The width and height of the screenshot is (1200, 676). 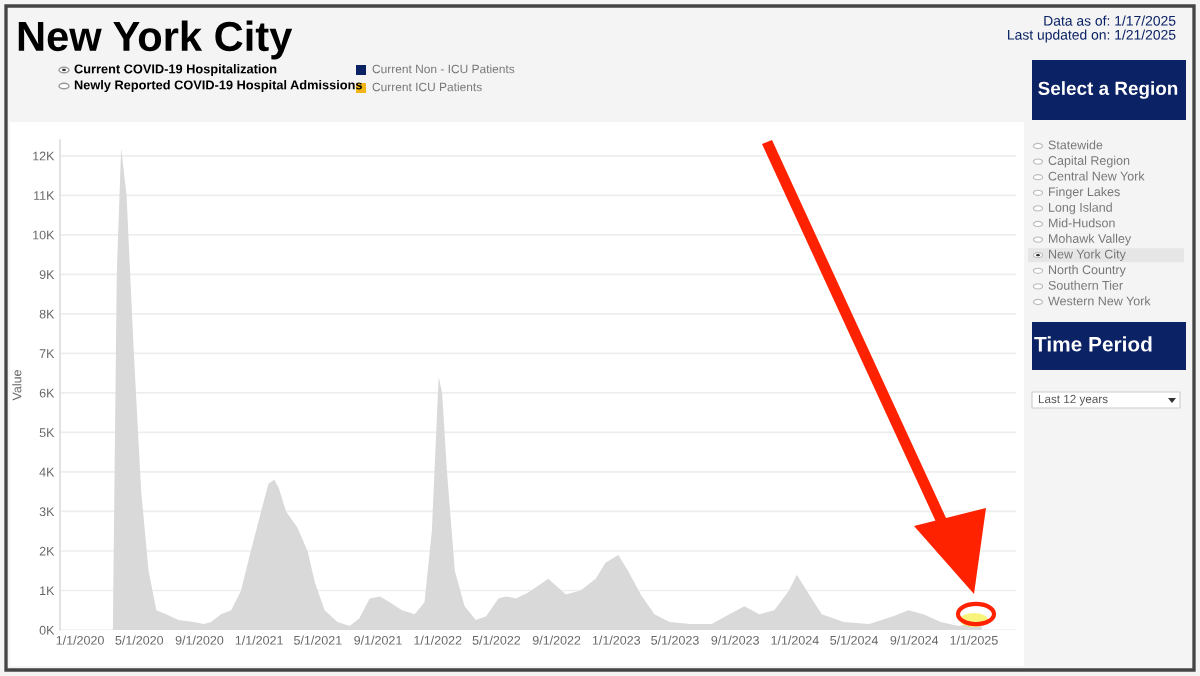 I want to click on text: Time Period, so click(x=1093, y=344).